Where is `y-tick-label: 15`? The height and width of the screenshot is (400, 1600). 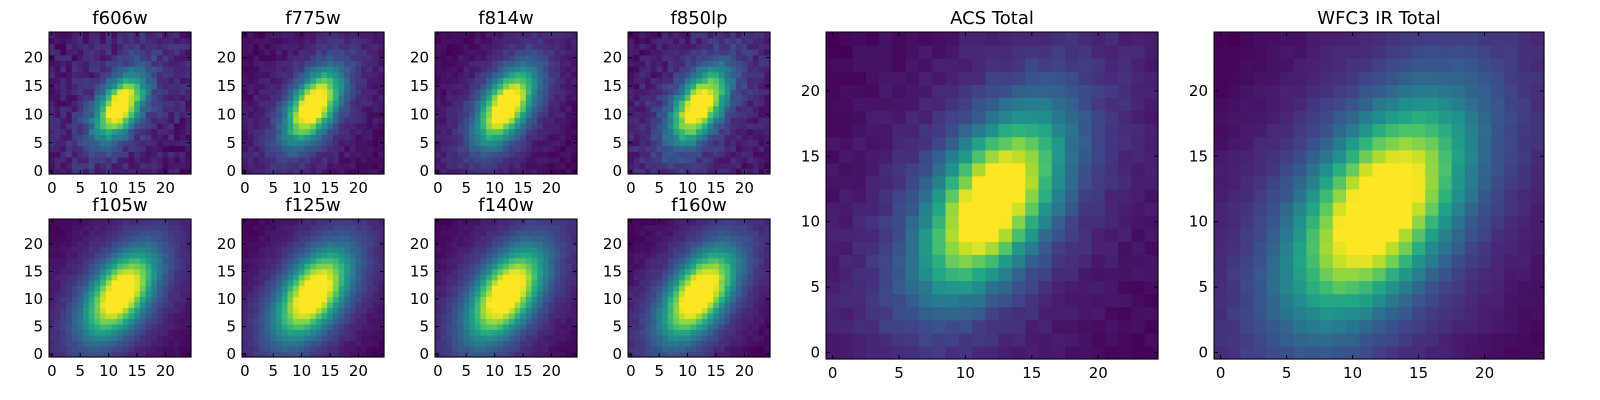 y-tick-label: 15 is located at coordinates (226, 271).